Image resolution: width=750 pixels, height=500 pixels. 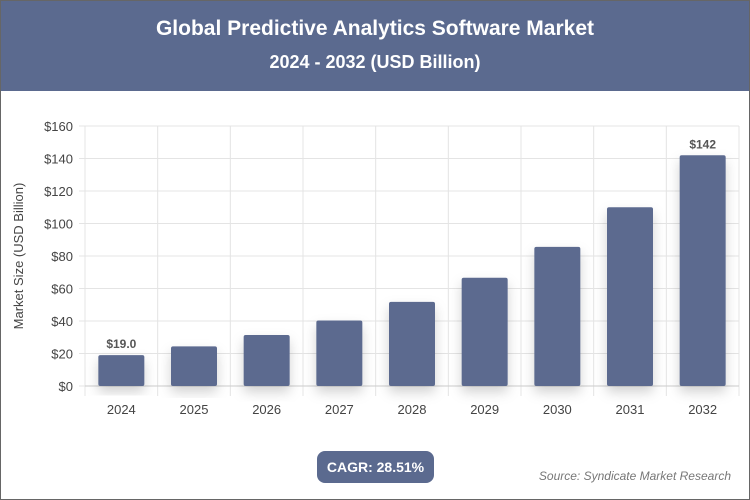 What do you see at coordinates (58, 224) in the screenshot?
I see `y-tick-label: $100` at bounding box center [58, 224].